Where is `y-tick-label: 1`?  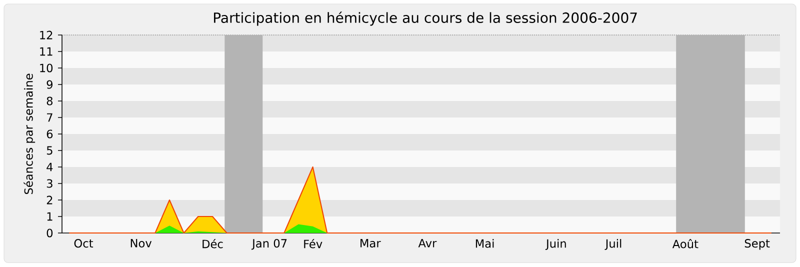
y-tick-label: 1 is located at coordinates (49, 216).